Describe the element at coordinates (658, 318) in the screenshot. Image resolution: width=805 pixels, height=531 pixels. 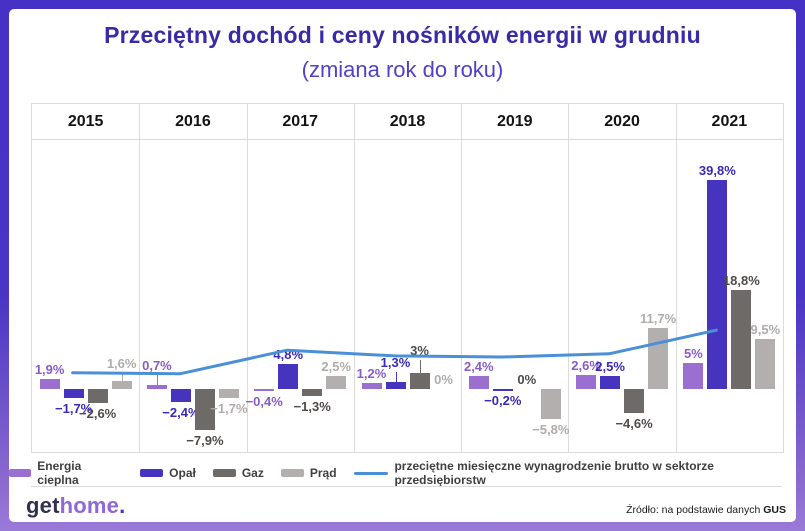
I see `bar-value-label: 11,7%` at that location.